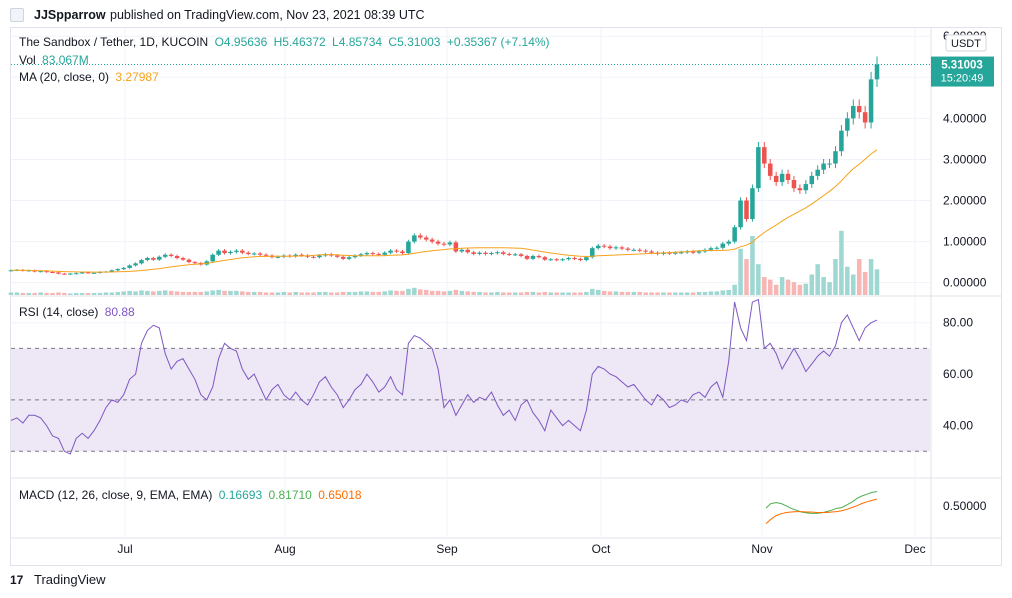 This screenshot has height=598, width=1012. Describe the element at coordinates (965, 118) in the screenshot. I see `y-tick-label: 4.00000` at that location.